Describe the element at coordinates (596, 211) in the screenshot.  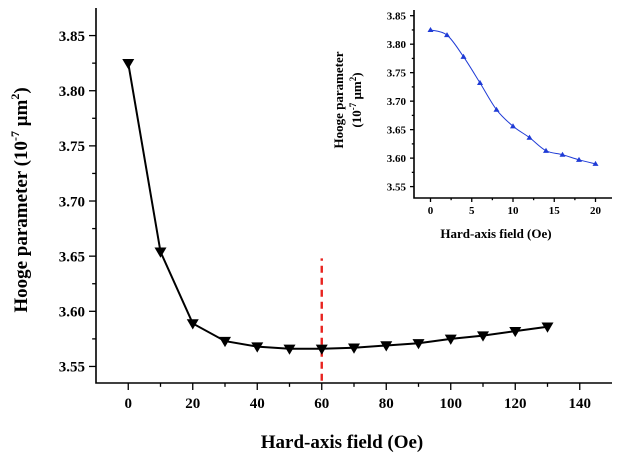
I see `inset-x-tick-label: 20` at that location.